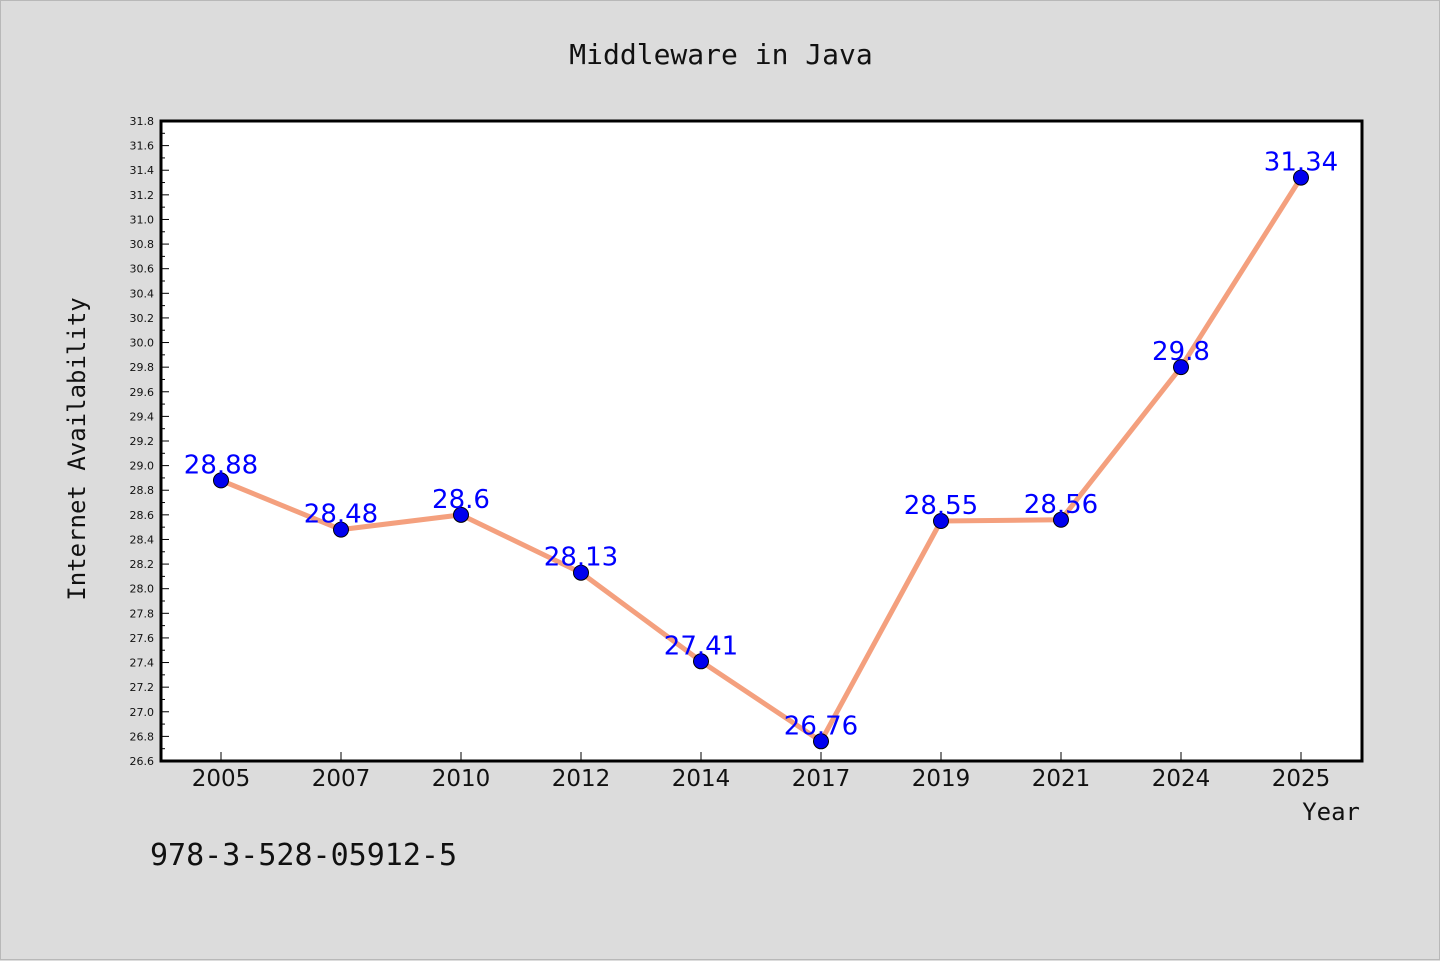 This screenshot has width=1440, height=961. Describe the element at coordinates (142, 244) in the screenshot. I see `y-tick-label: 30.8` at that location.